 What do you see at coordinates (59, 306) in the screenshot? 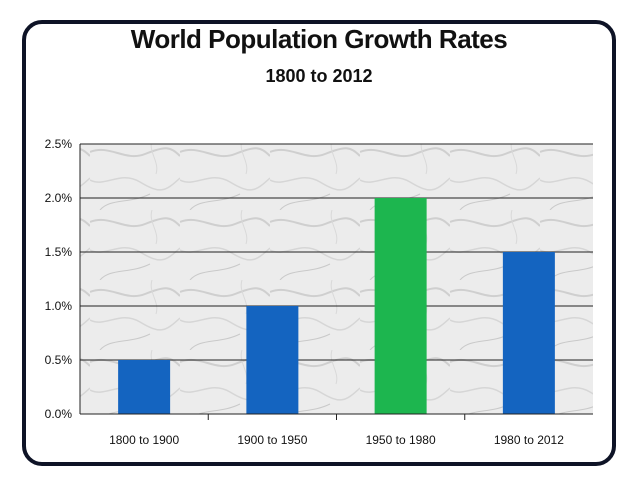
I see `y-tick-label: 1.0%` at bounding box center [59, 306].